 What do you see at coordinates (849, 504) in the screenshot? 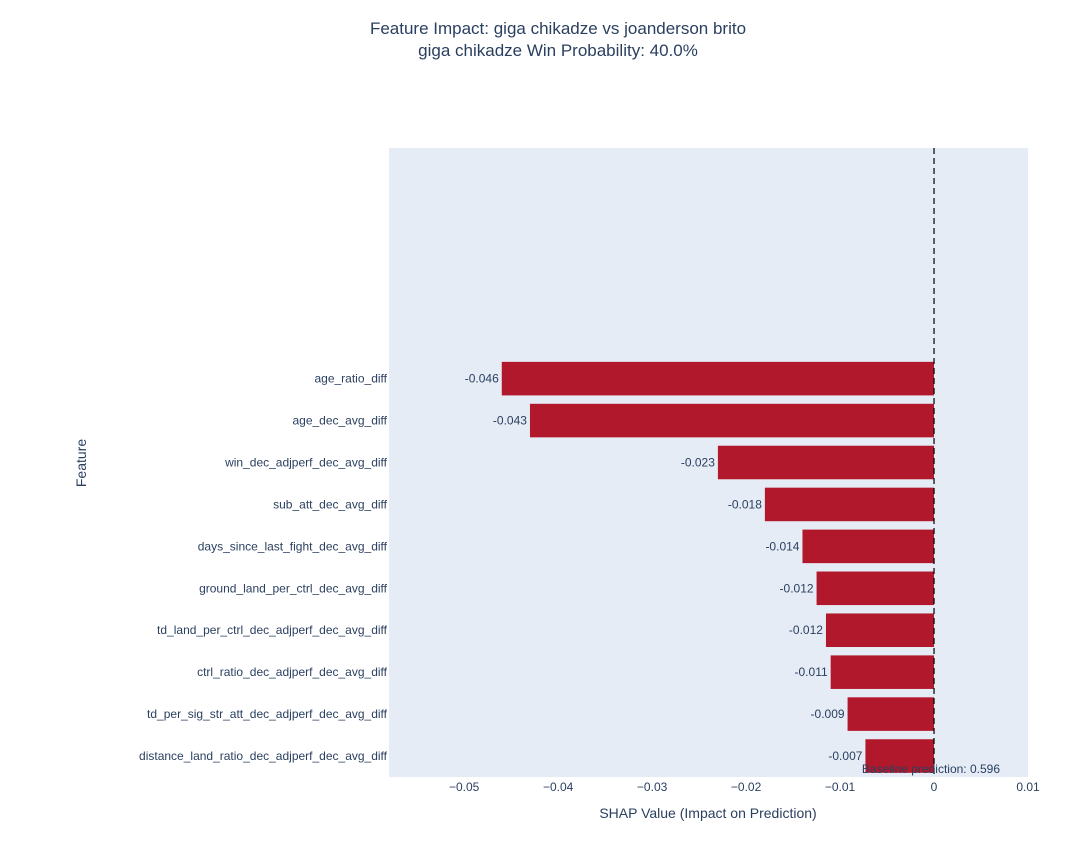
I see `bar-sub-att-dec-avg-diff` at bounding box center [849, 504].